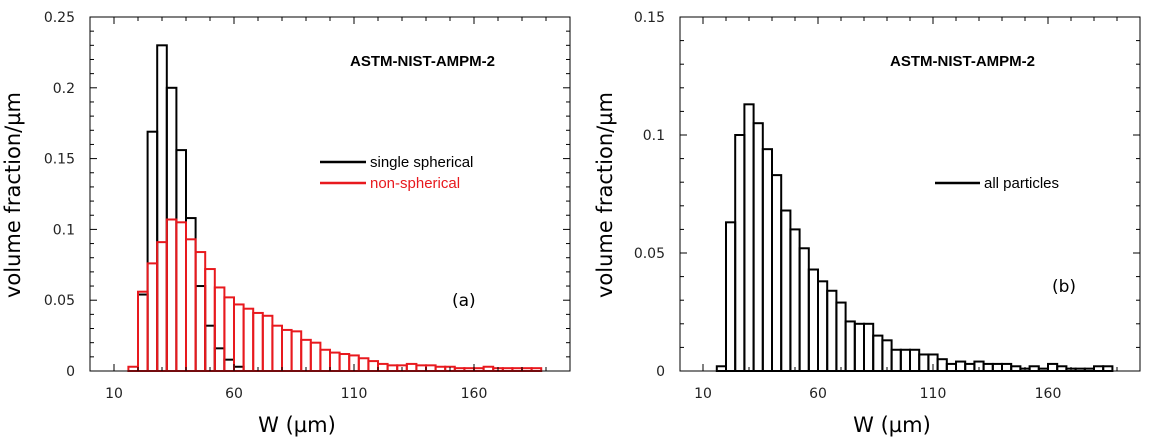  What do you see at coordinates (474, 394) in the screenshot?
I see `x-tick-label-a-160: 160` at bounding box center [474, 394].